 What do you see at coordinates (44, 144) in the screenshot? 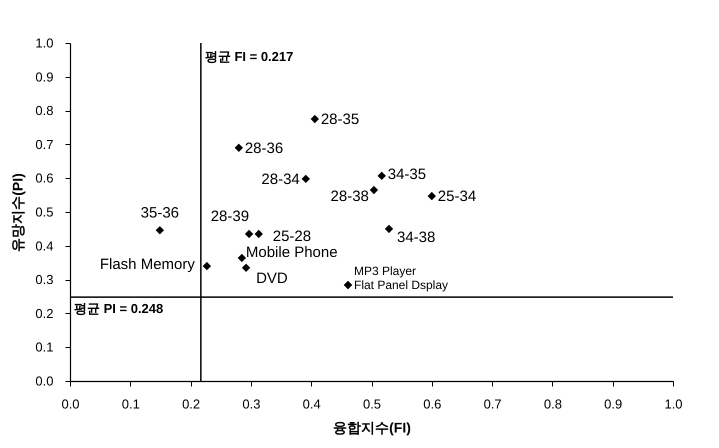
I see `y-tick-label: 0.7` at bounding box center [44, 144].